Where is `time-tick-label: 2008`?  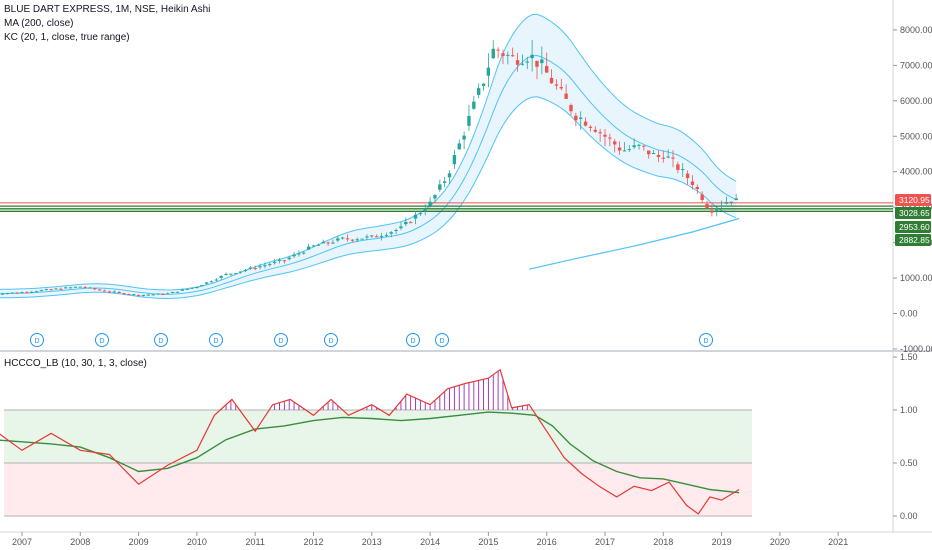 time-tick-label: 2008 is located at coordinates (80, 542).